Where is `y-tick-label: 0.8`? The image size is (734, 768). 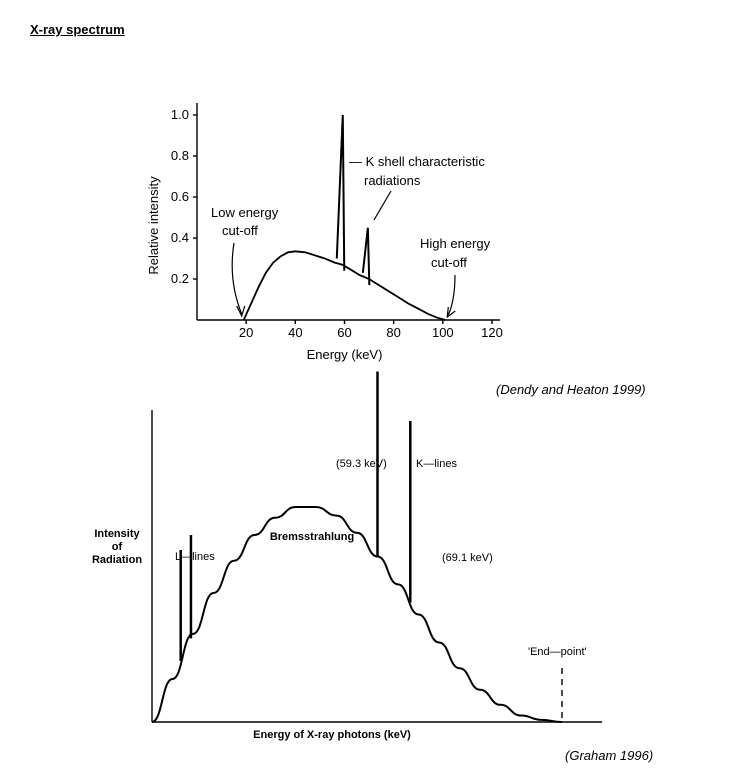
y-tick-label: 0.8 is located at coordinates (180, 155).